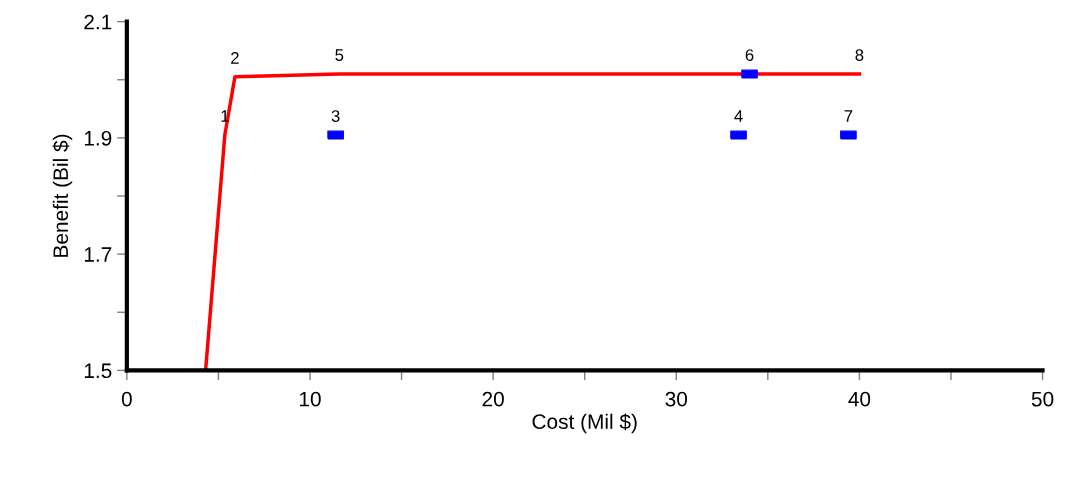  Describe the element at coordinates (493, 399) in the screenshot. I see `x-tick-label: 20` at that location.